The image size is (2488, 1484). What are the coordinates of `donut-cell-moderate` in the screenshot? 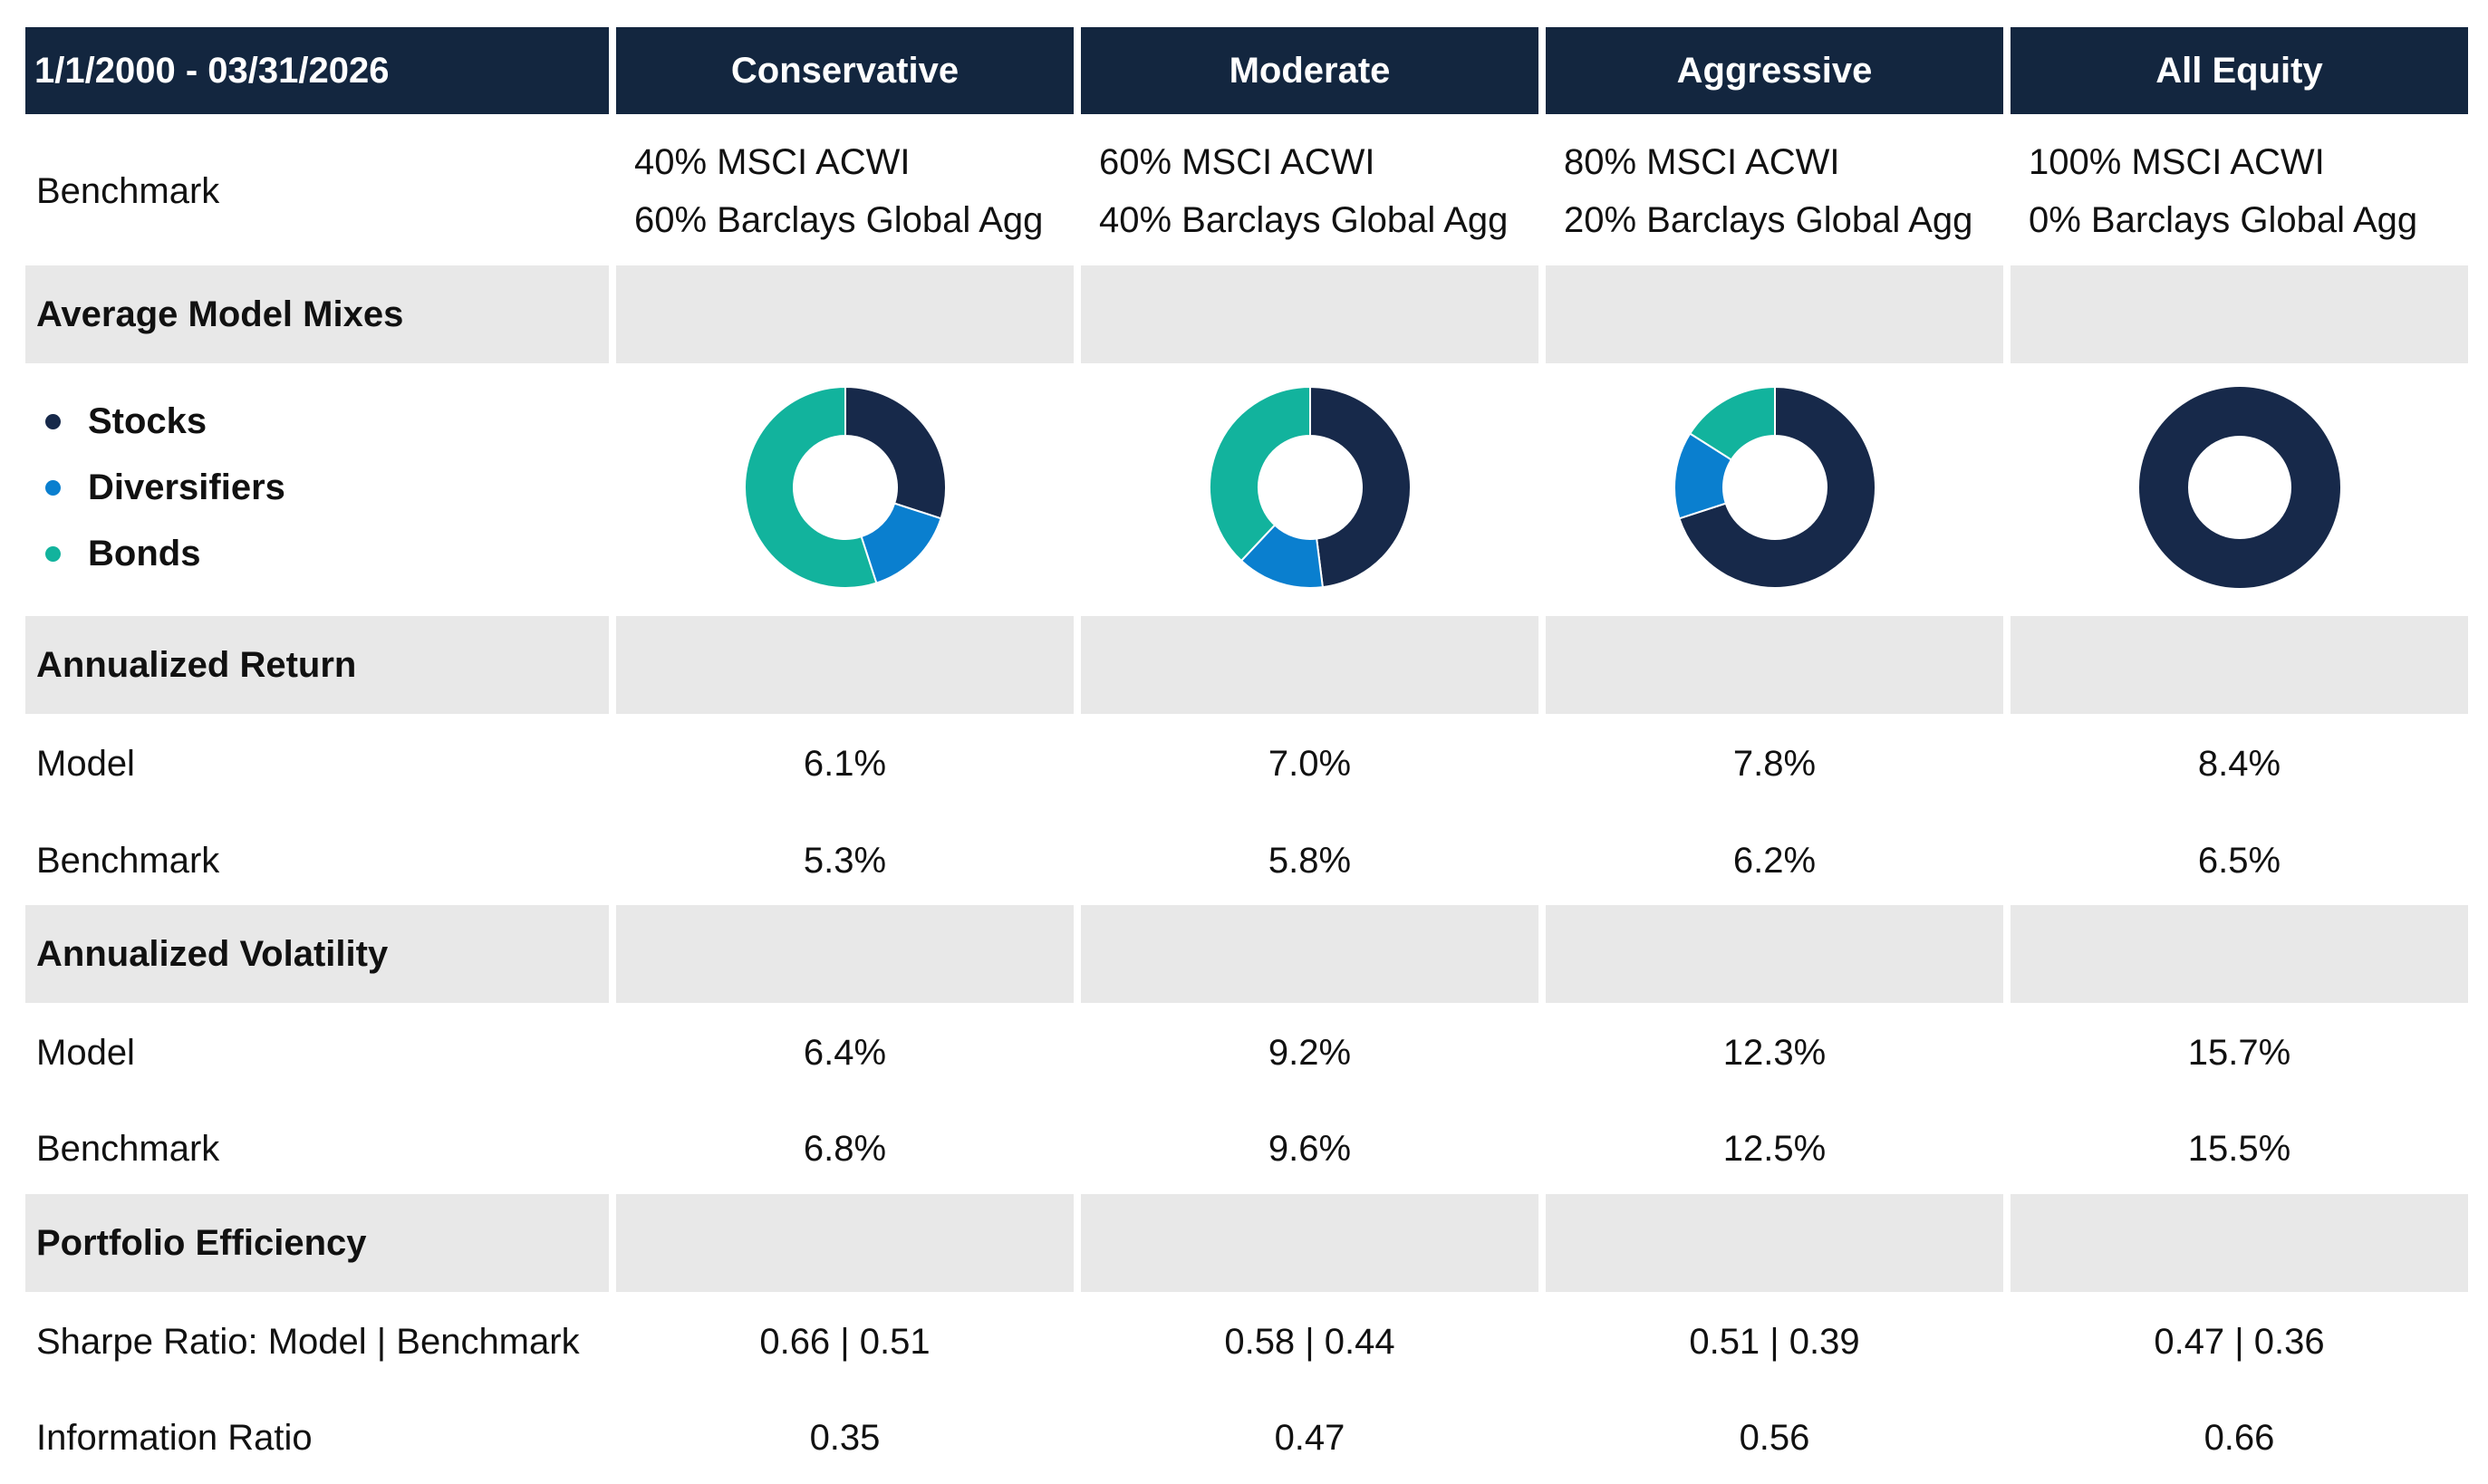 It's located at (1310, 487).